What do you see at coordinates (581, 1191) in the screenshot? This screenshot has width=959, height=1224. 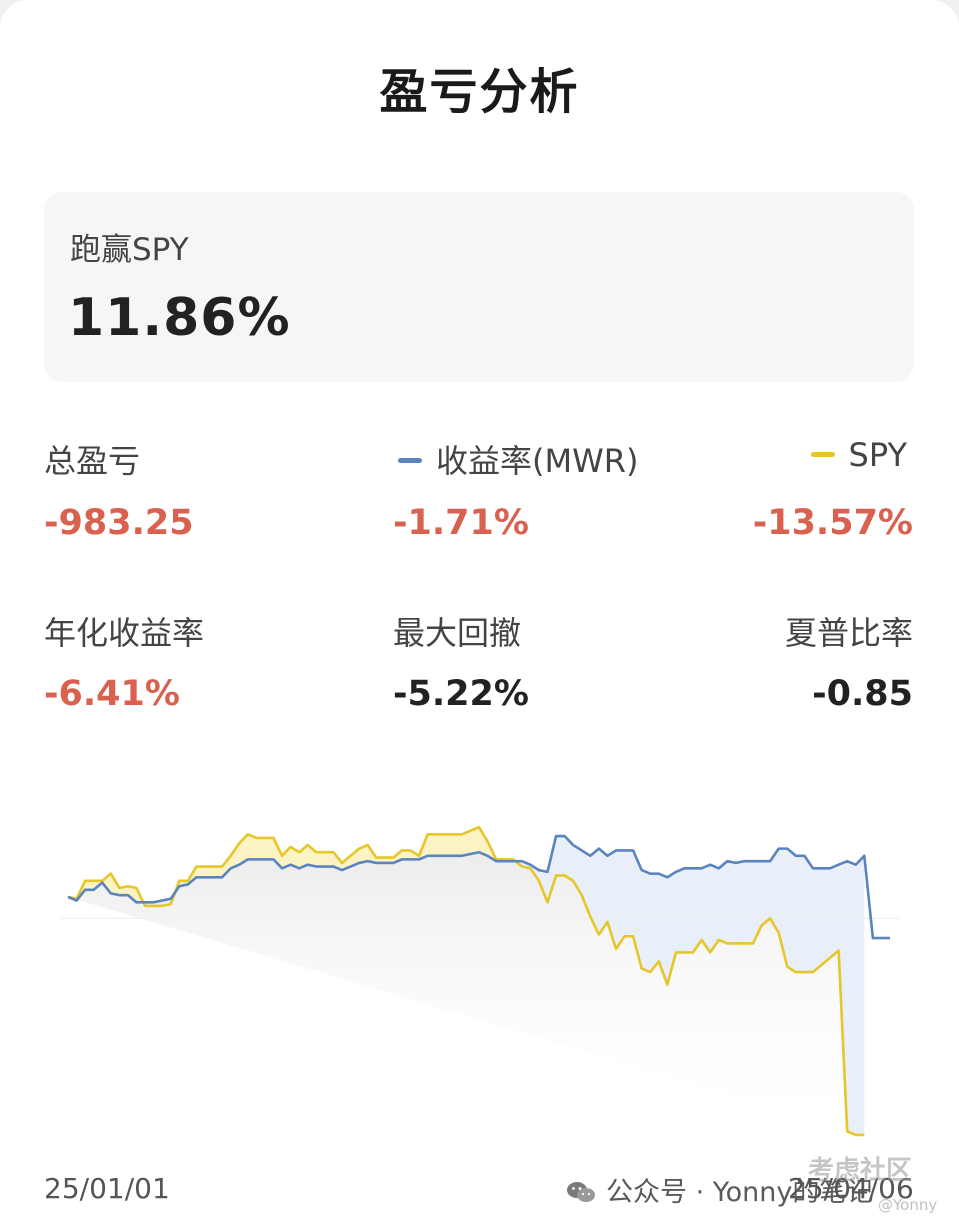 I see `wechat-icon` at bounding box center [581, 1191].